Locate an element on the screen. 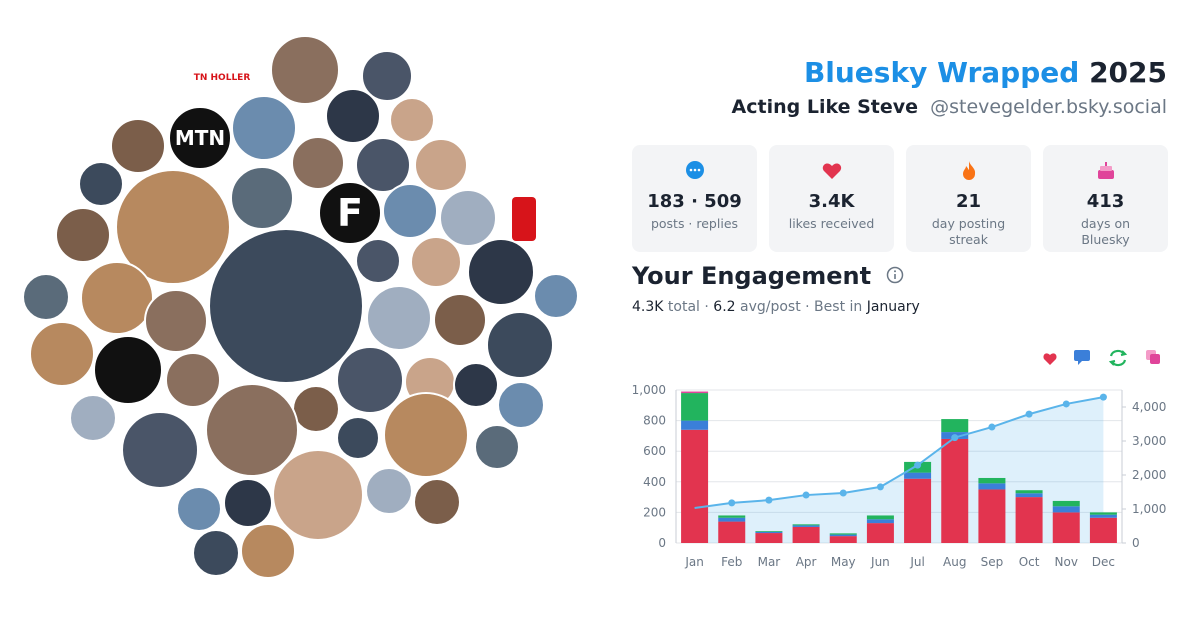 The height and width of the screenshot is (630, 1200). section-title: Your Engagement is located at coordinates (768, 276).